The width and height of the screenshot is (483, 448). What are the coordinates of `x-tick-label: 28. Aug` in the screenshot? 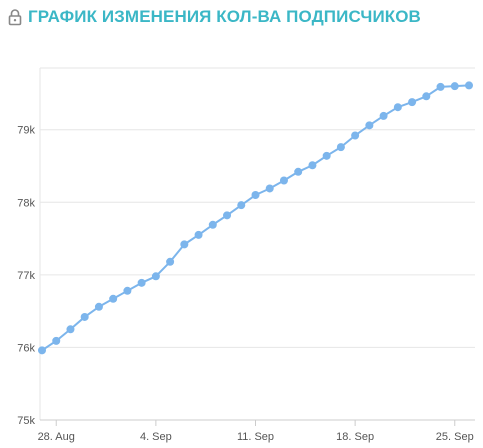 It's located at (56, 437).